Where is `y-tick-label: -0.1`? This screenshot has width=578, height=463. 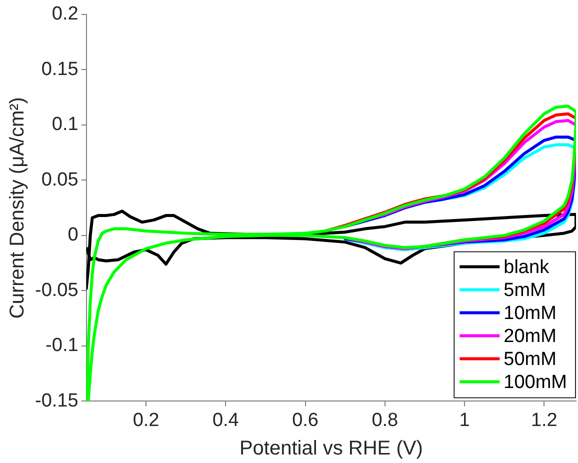
y-tick-label: -0.1 is located at coordinates (62, 345).